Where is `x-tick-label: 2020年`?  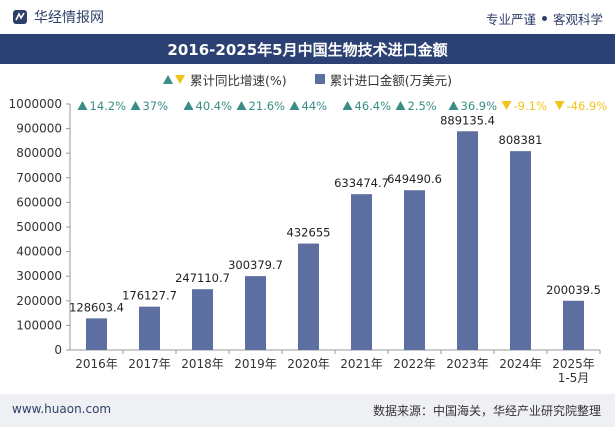 x-tick-label: 2020年 is located at coordinates (308, 364).